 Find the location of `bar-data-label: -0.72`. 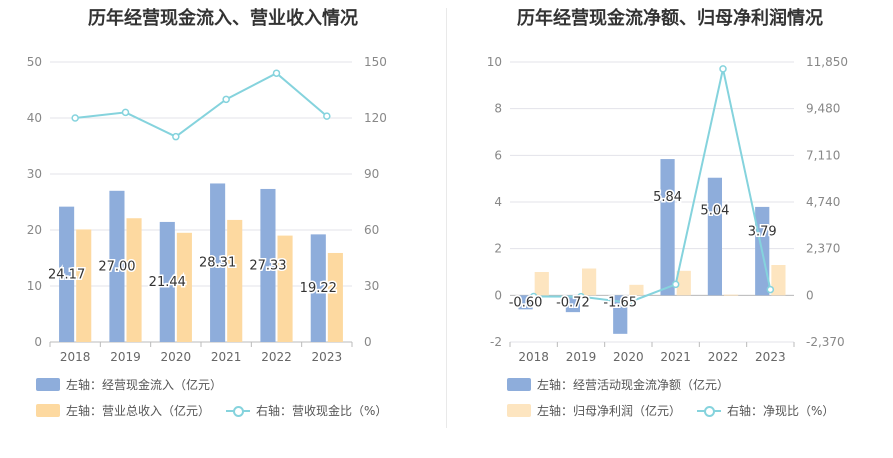

bar-data-label: -0.72 is located at coordinates (573, 302).